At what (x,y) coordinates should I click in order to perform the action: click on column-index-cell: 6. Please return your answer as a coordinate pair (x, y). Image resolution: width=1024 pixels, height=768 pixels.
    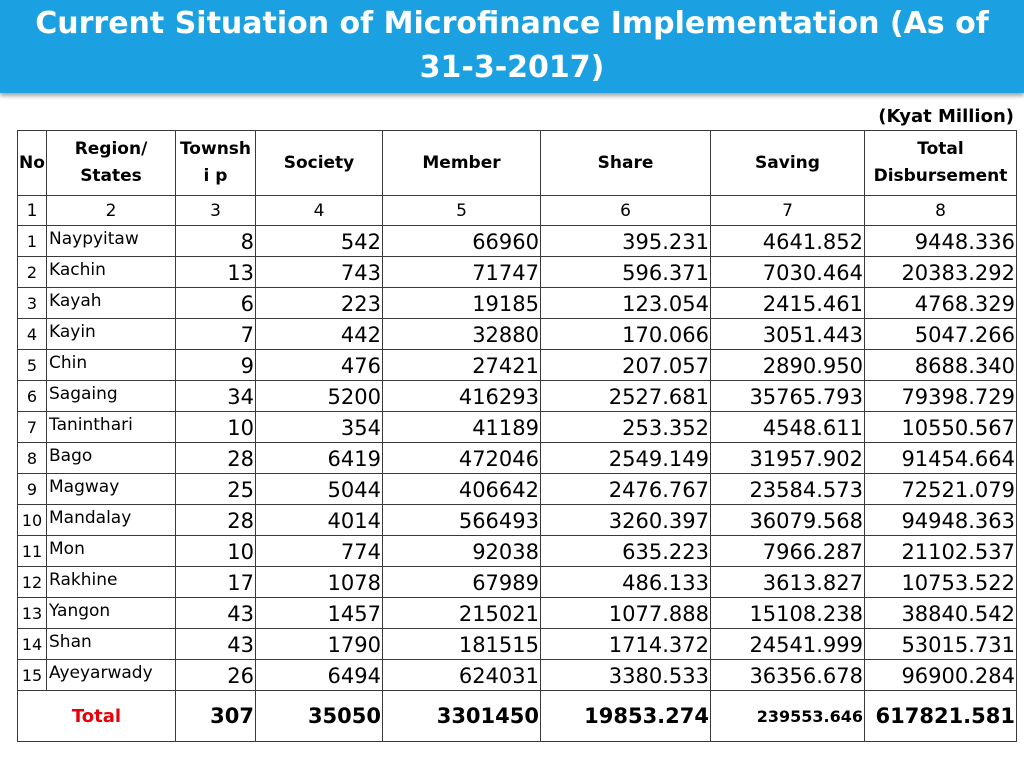
    Looking at the image, I should click on (625, 210).